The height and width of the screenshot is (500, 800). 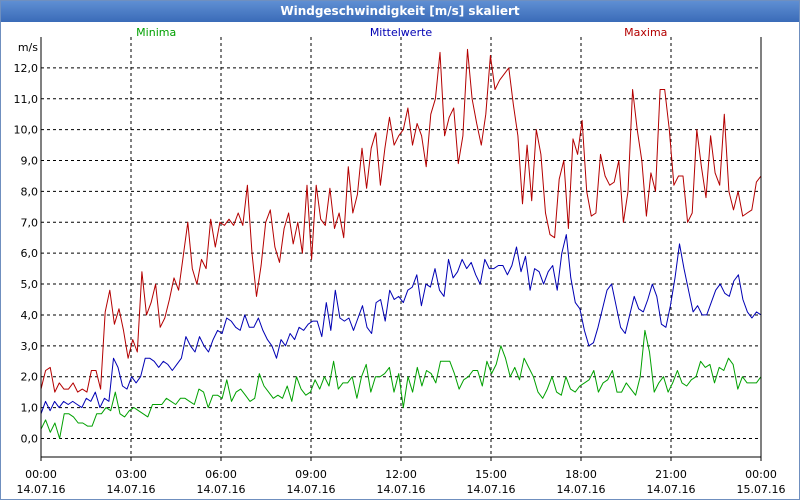 I want to click on y-tick-label: 2,0, so click(x=30, y=377).